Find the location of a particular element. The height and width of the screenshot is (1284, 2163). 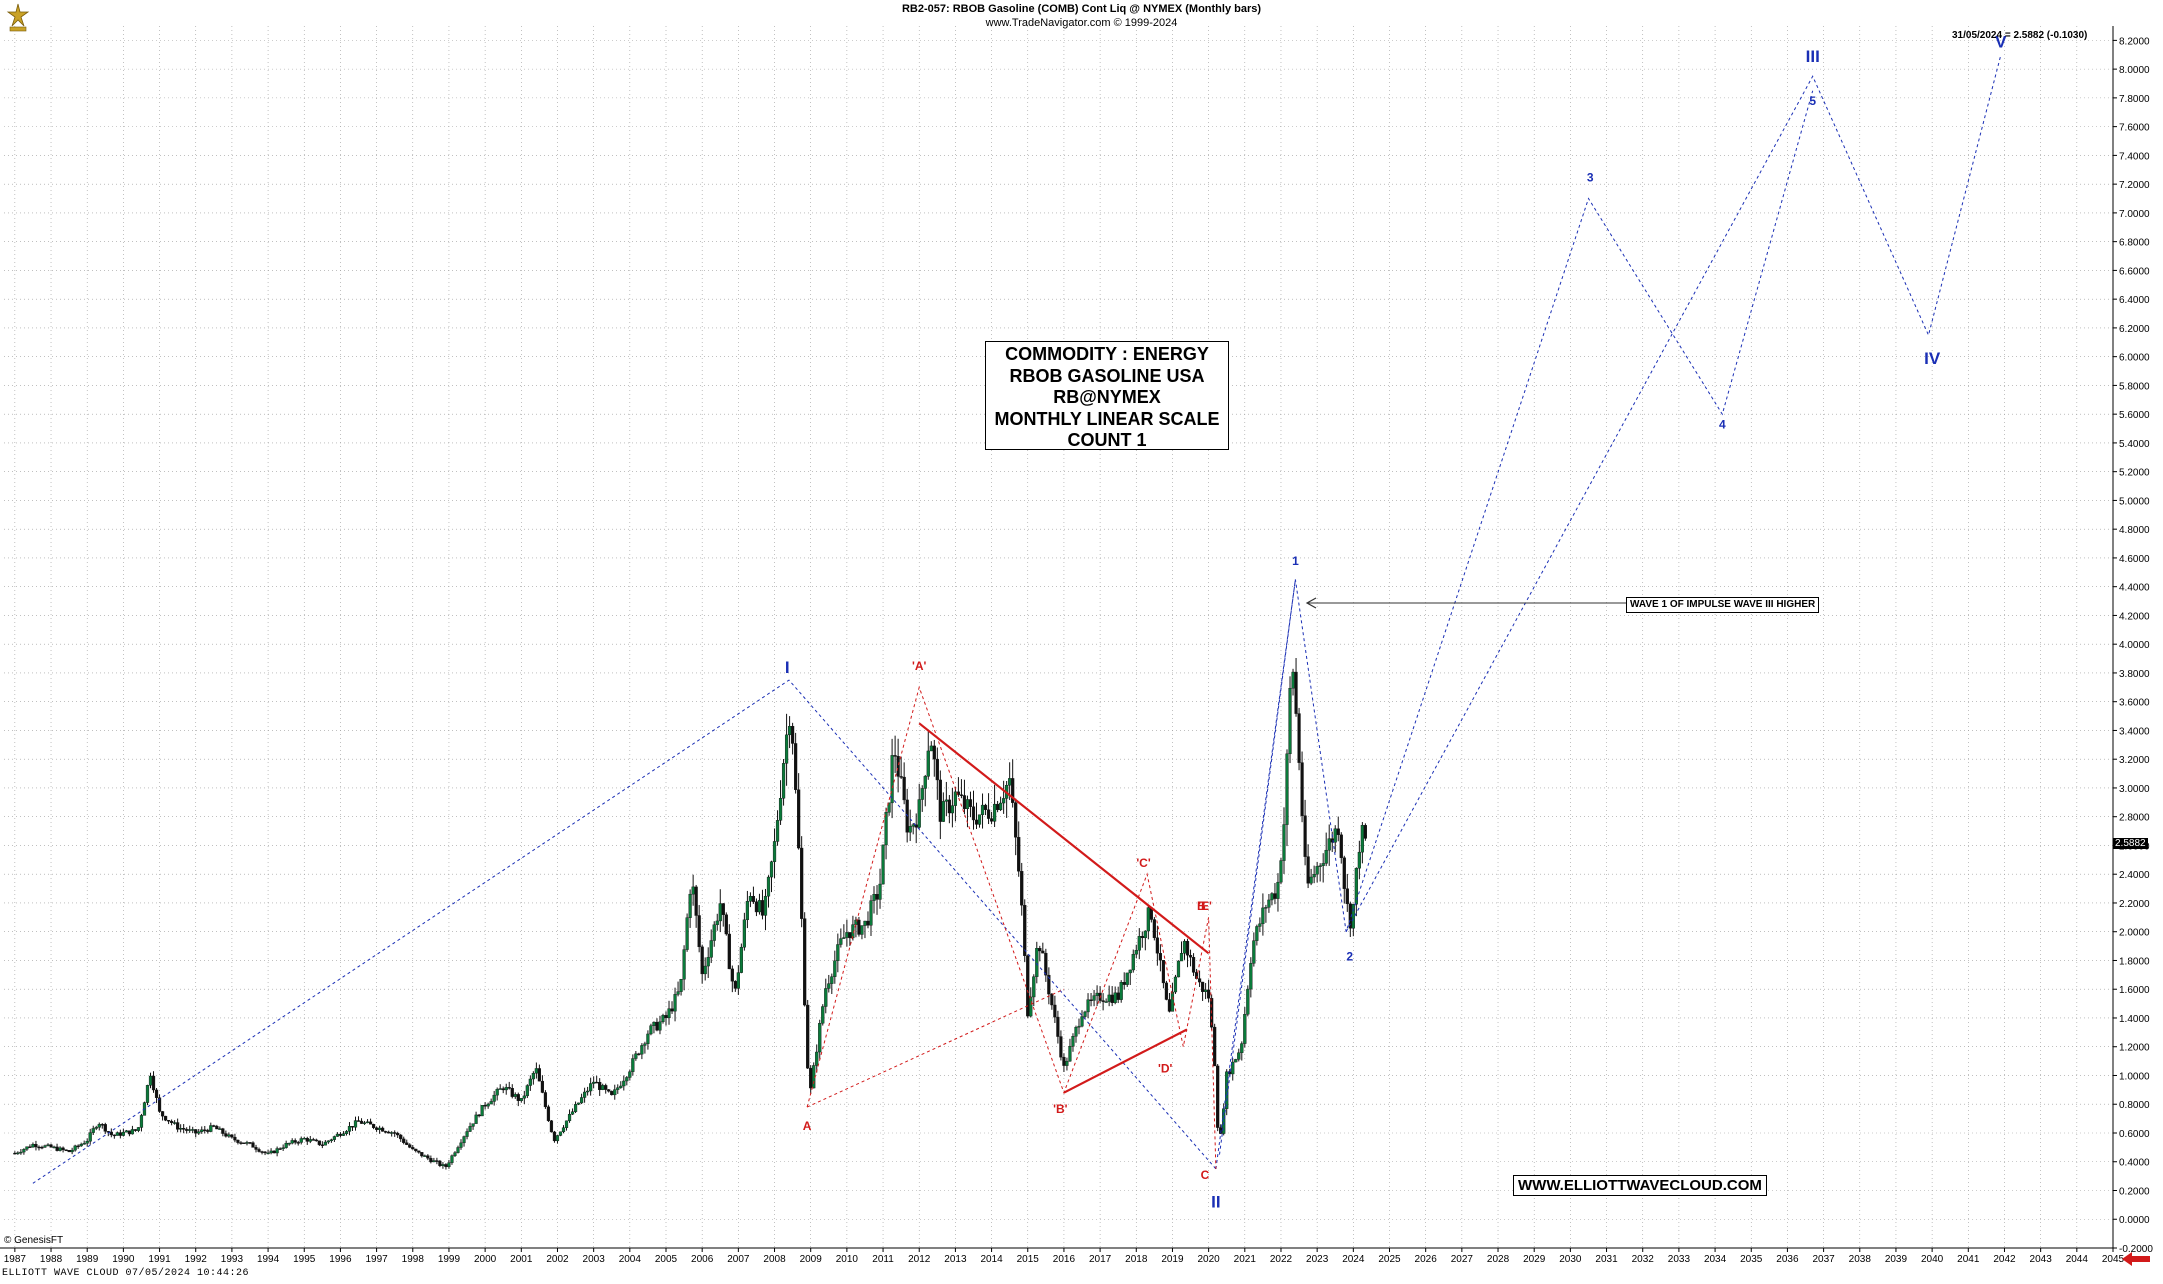

callout-arrow is located at coordinates (1465, 603).